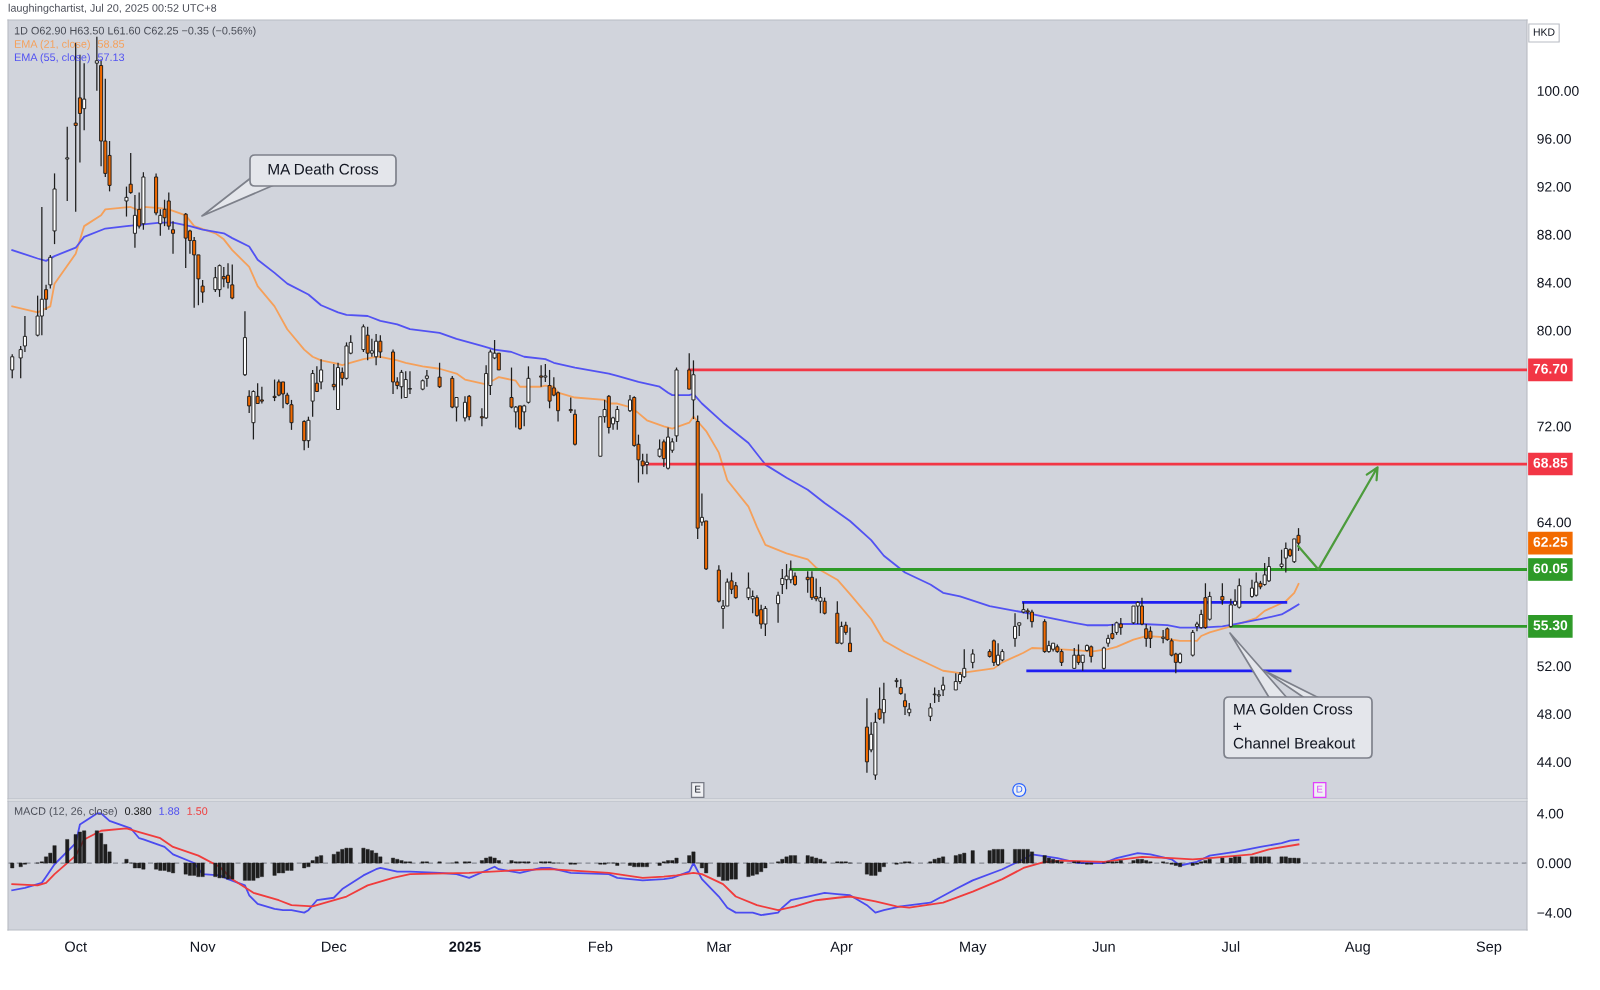 The height and width of the screenshot is (990, 1600). Describe the element at coordinates (111, 57) in the screenshot. I see `annotation: 57.13` at that location.